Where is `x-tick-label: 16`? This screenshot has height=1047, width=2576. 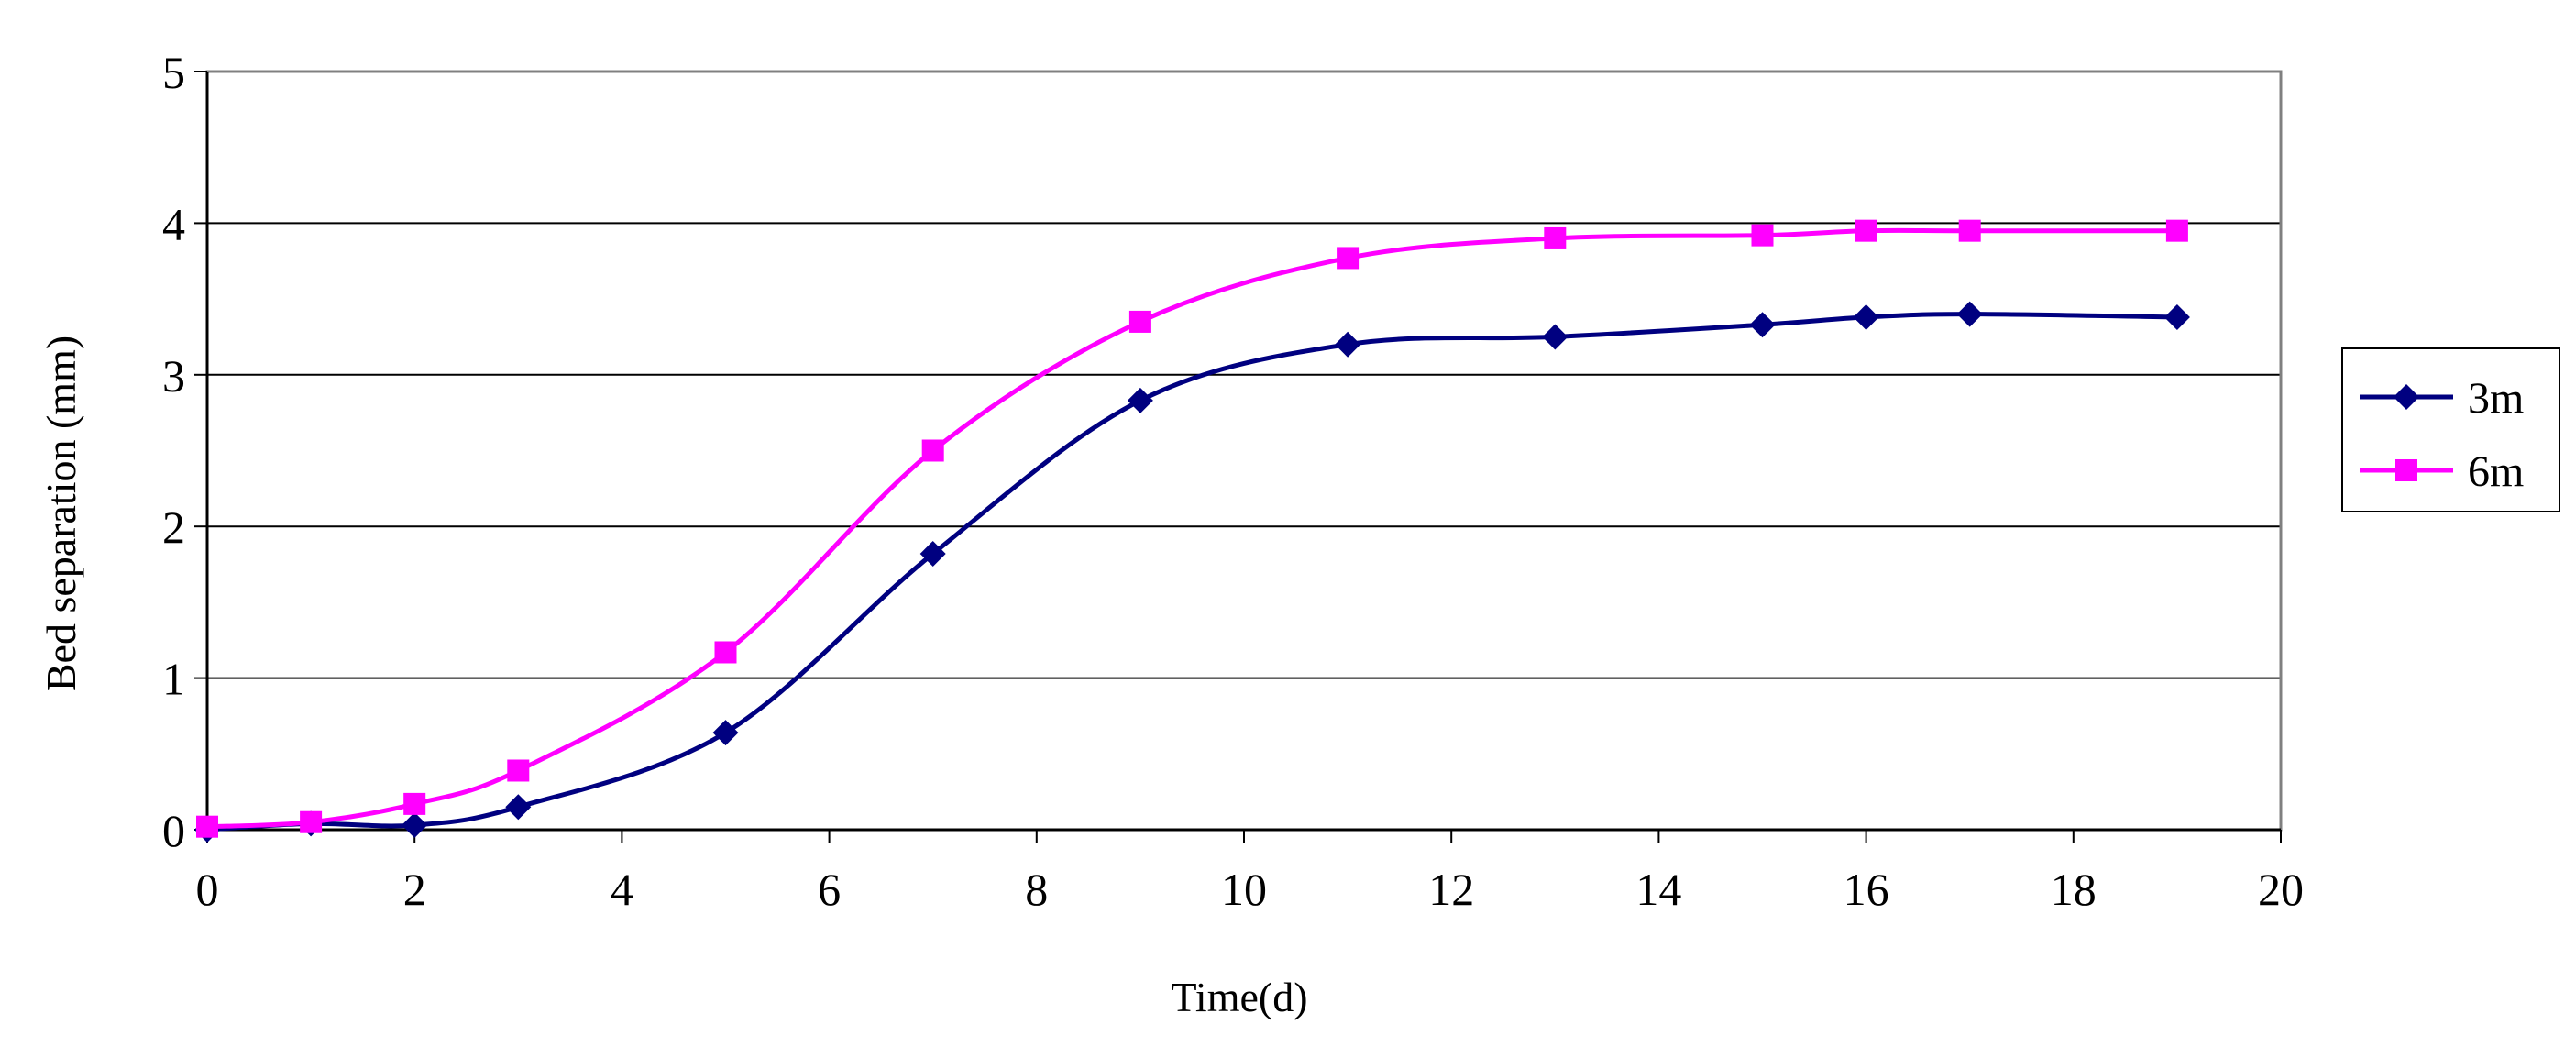
x-tick-label: 16 is located at coordinates (1866, 889).